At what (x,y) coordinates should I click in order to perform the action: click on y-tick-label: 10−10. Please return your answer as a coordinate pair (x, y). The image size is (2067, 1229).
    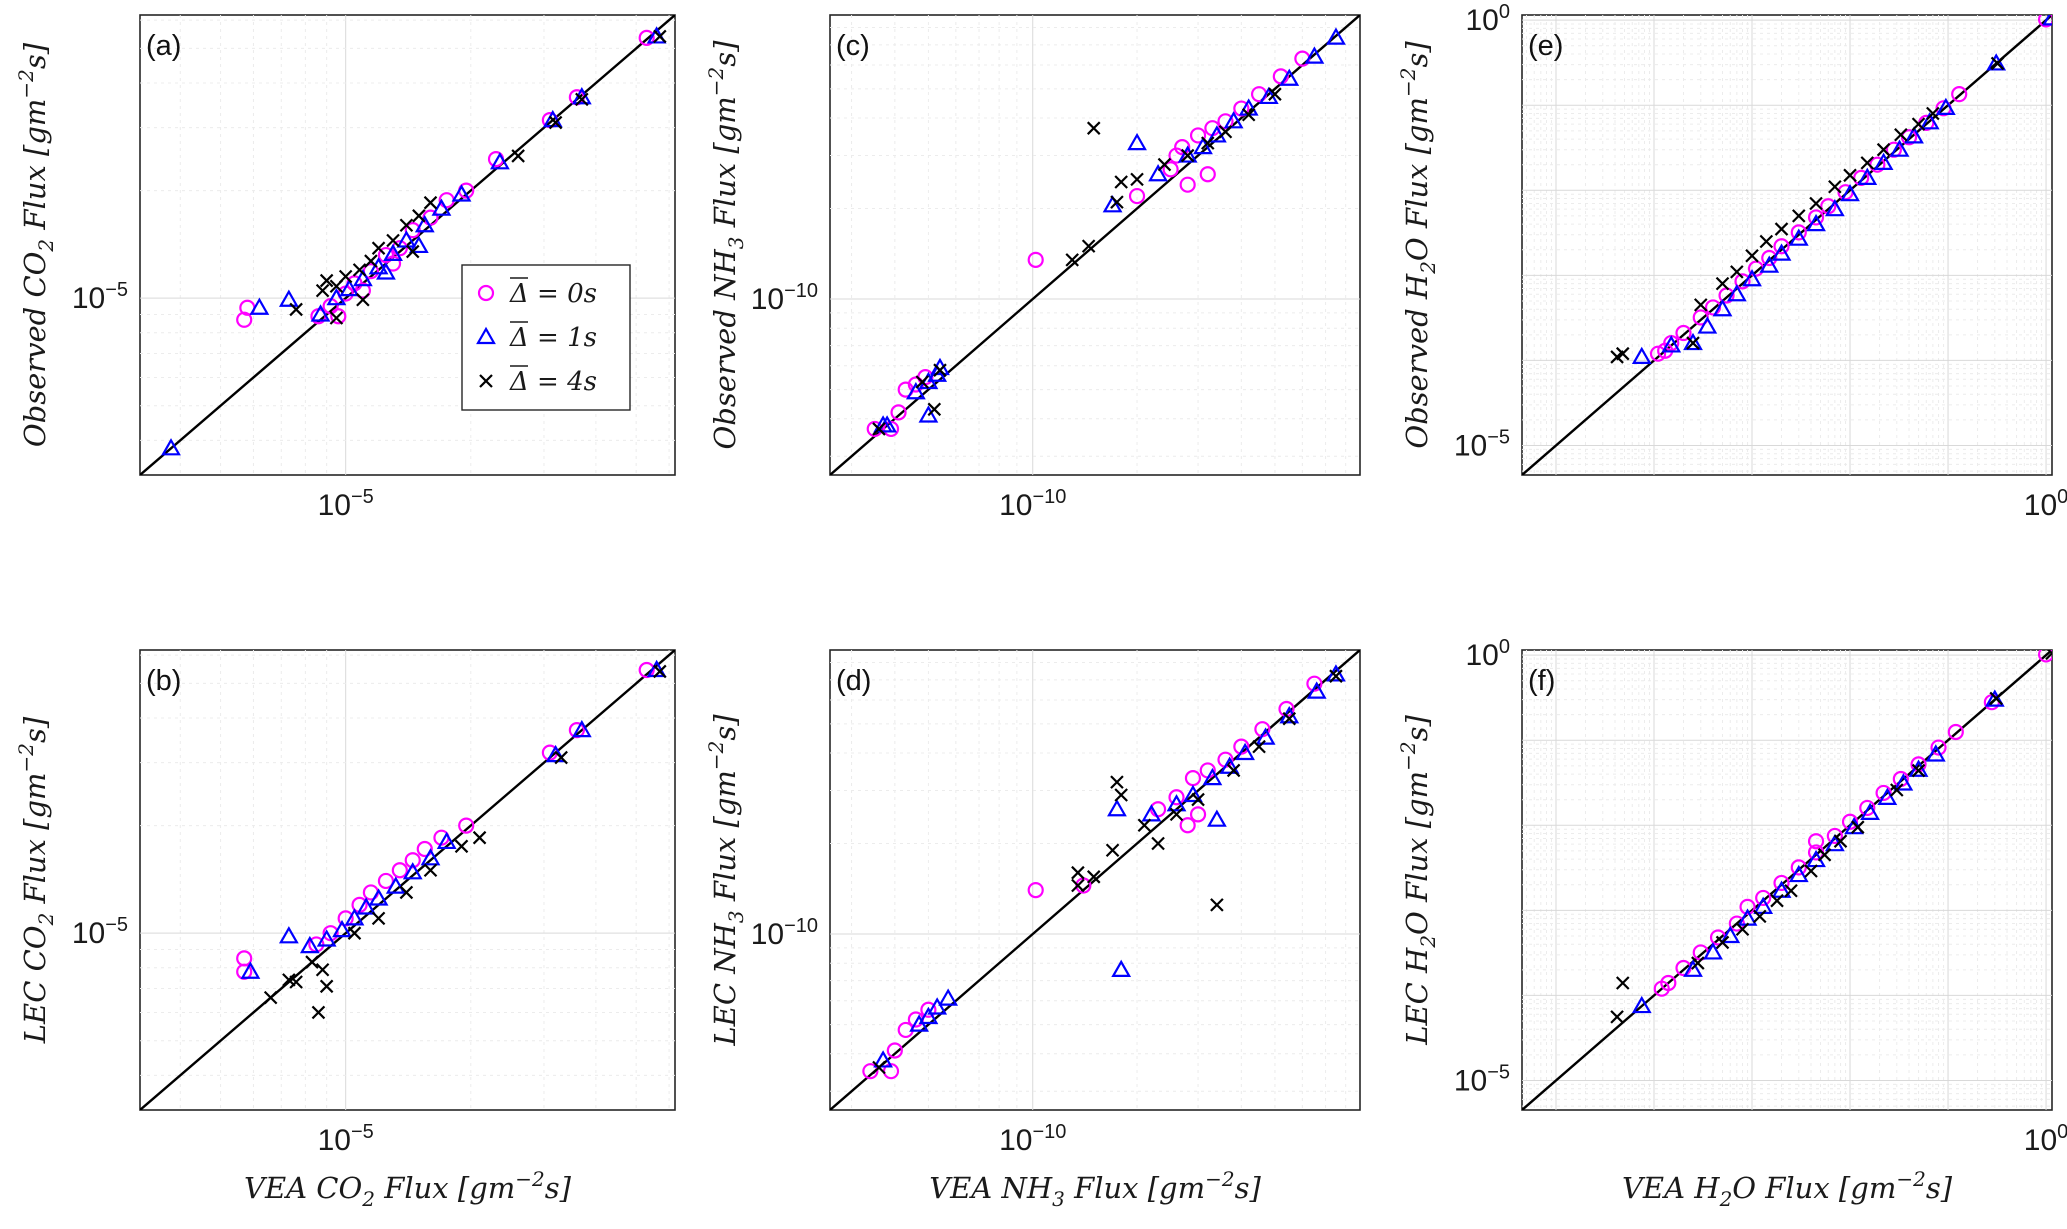
    Looking at the image, I should click on (784, 298).